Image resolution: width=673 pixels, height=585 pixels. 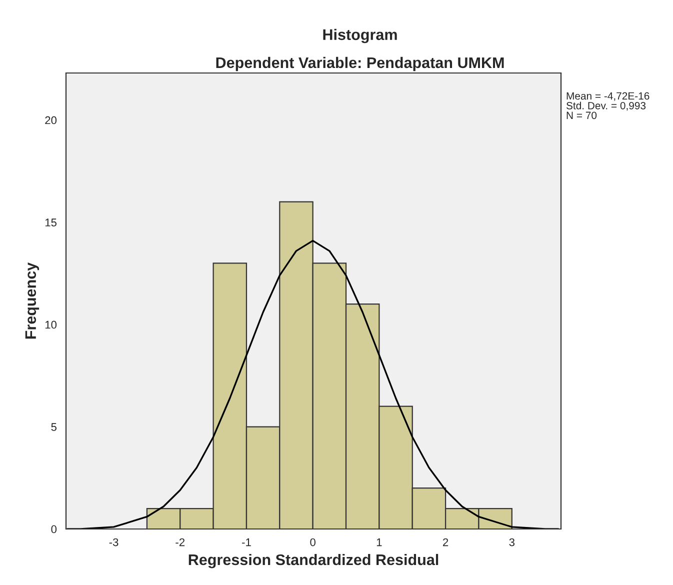 I want to click on chart-title: Histogram, so click(x=360, y=36).